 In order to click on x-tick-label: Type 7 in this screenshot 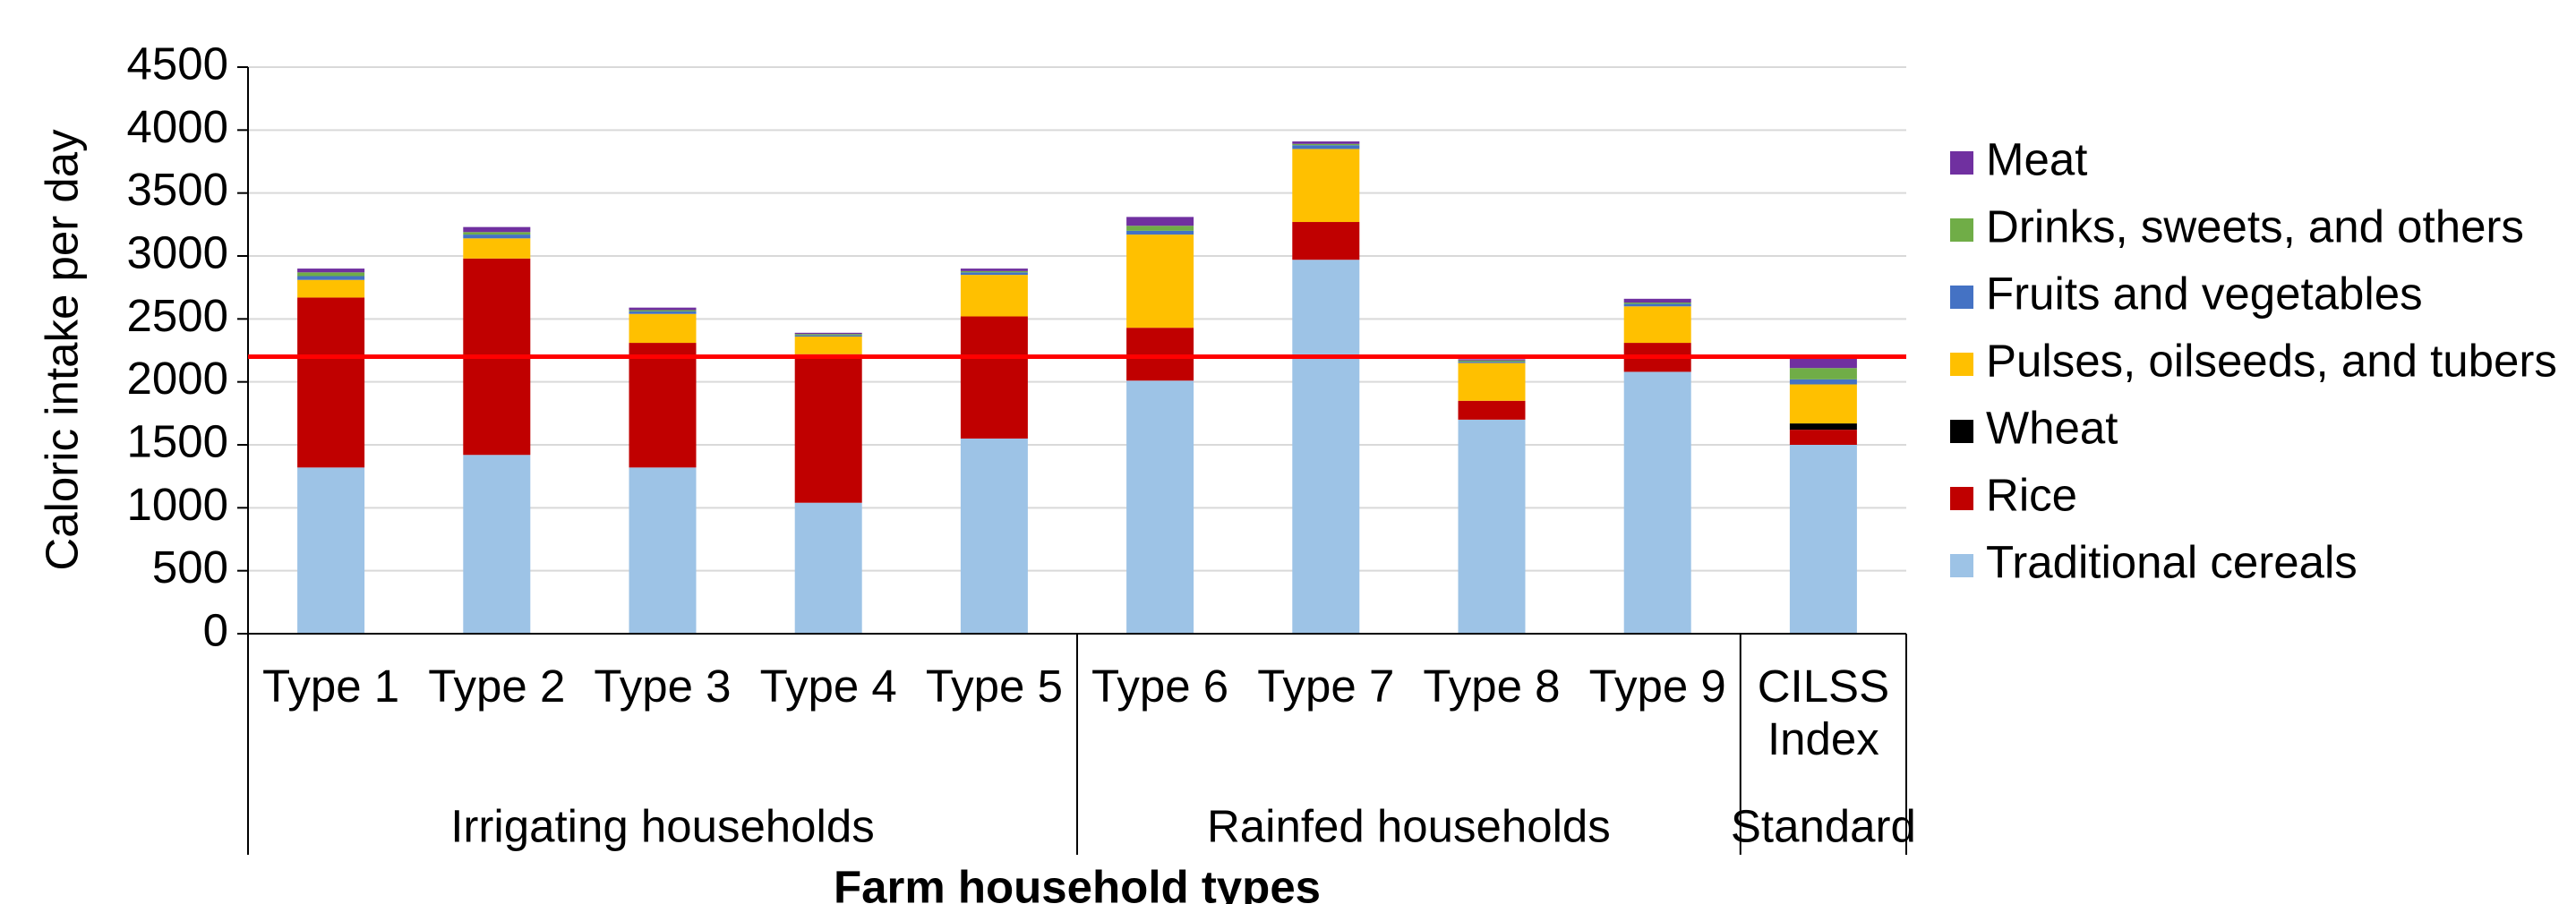, I will do `click(1326, 686)`.